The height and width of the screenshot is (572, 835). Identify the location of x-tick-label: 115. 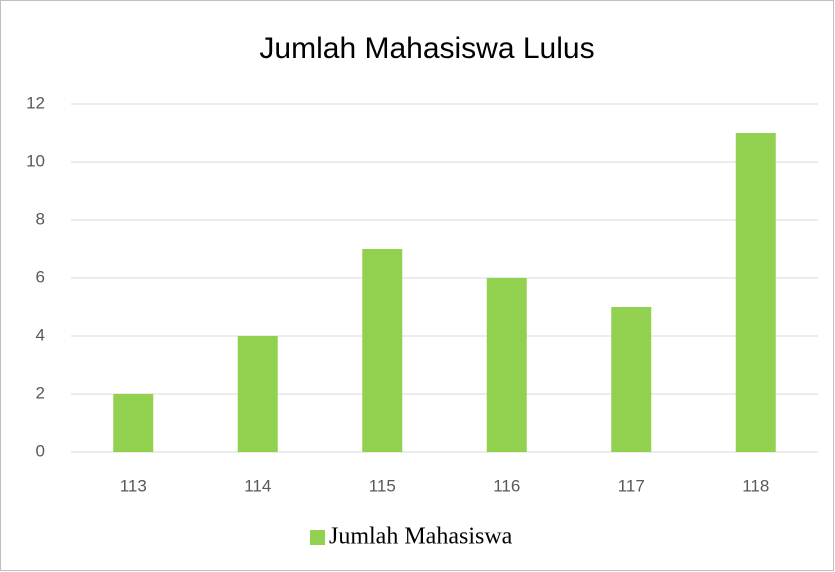
(382, 485).